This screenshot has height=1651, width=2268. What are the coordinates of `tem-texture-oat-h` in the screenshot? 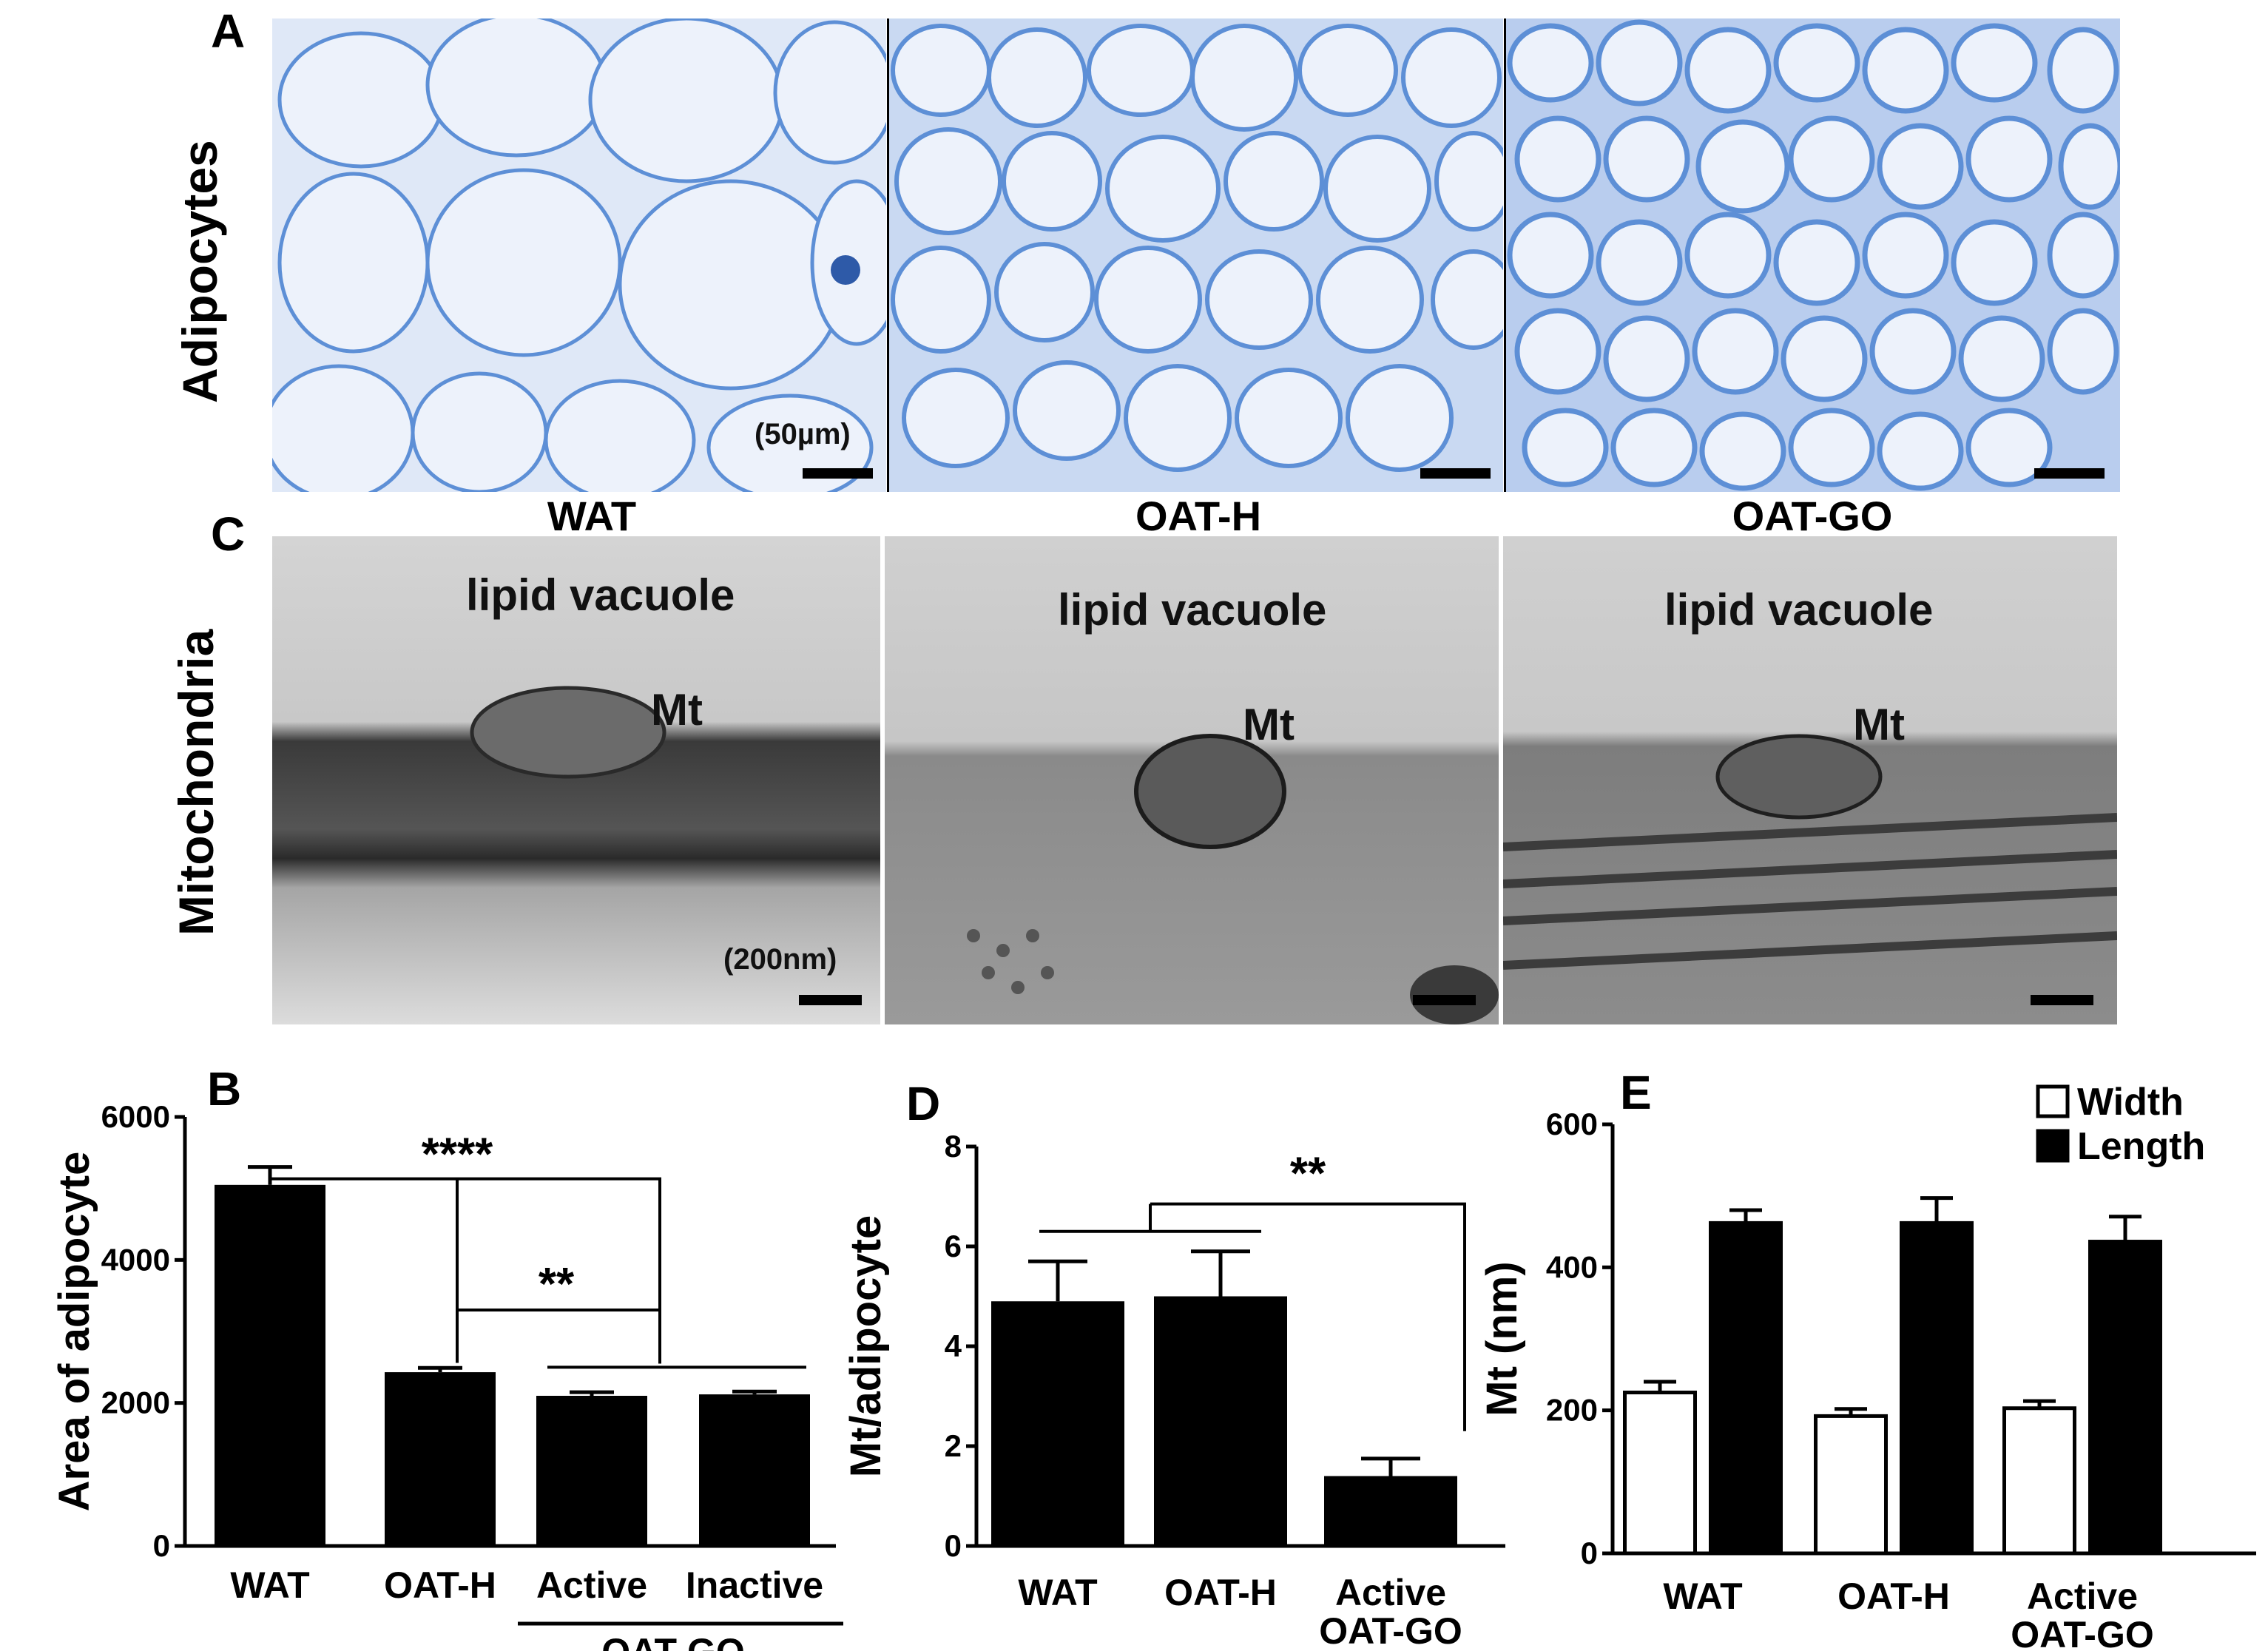 It's located at (1192, 780).